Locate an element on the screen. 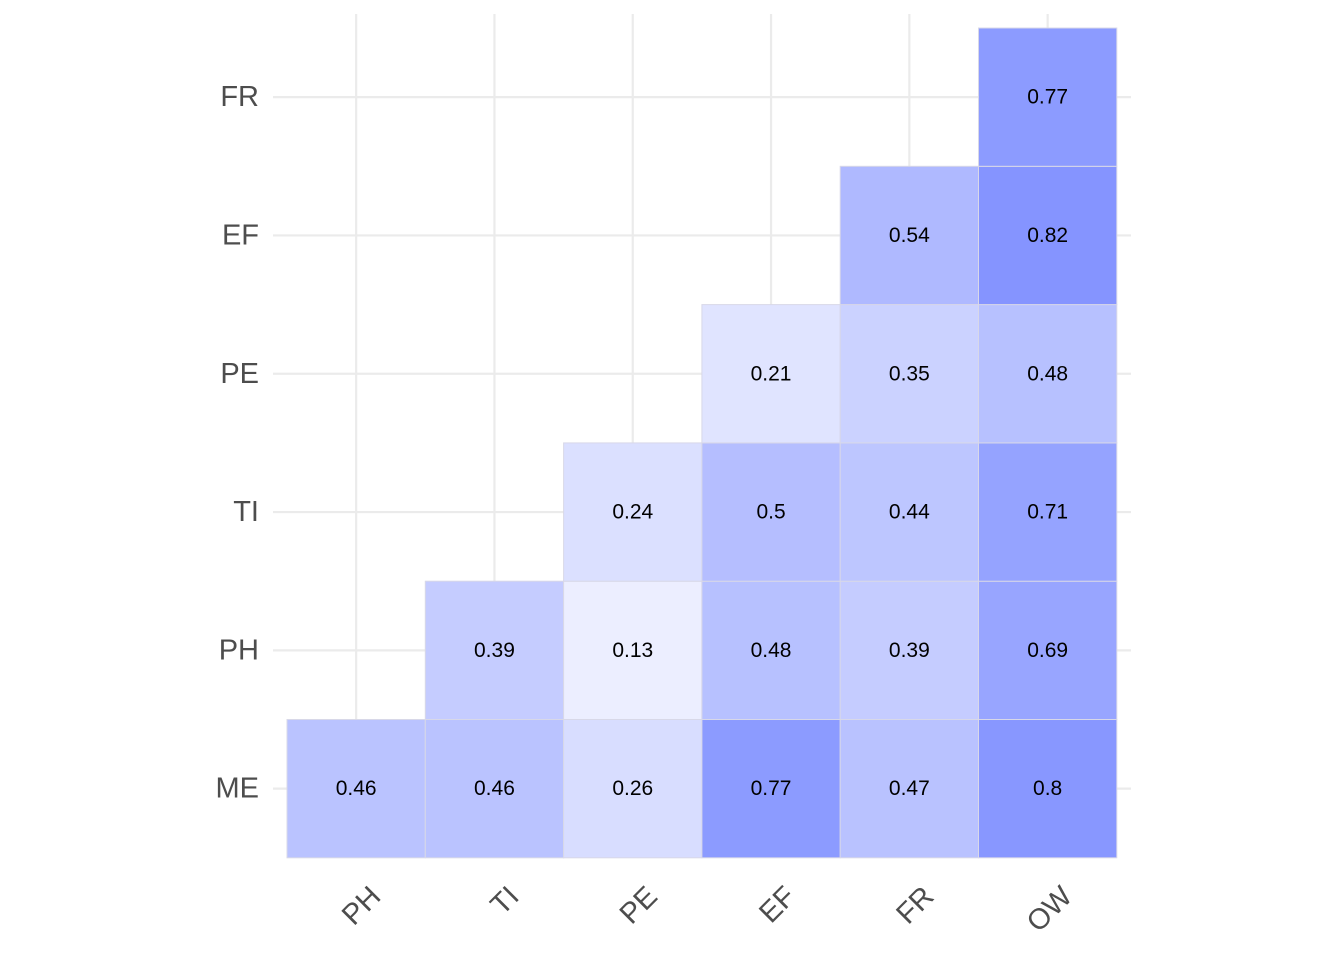 This screenshot has height=960, width=1344. cell-value-label-pe-ph: 0.13 is located at coordinates (632, 650).